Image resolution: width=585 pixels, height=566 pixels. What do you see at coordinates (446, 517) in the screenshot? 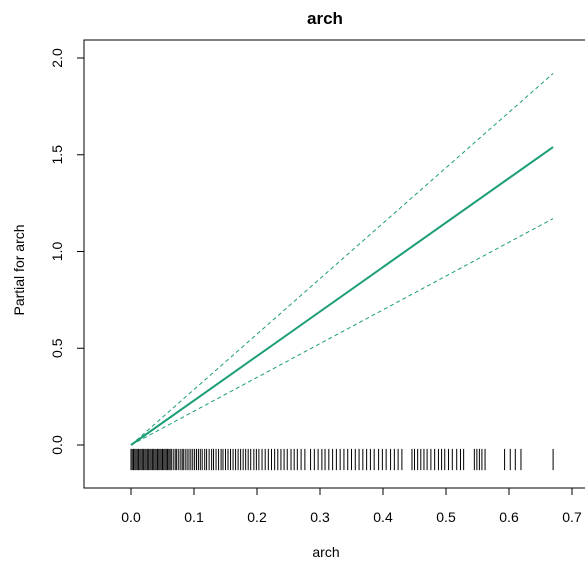
I see `x-tick-label: 0.5` at bounding box center [446, 517].